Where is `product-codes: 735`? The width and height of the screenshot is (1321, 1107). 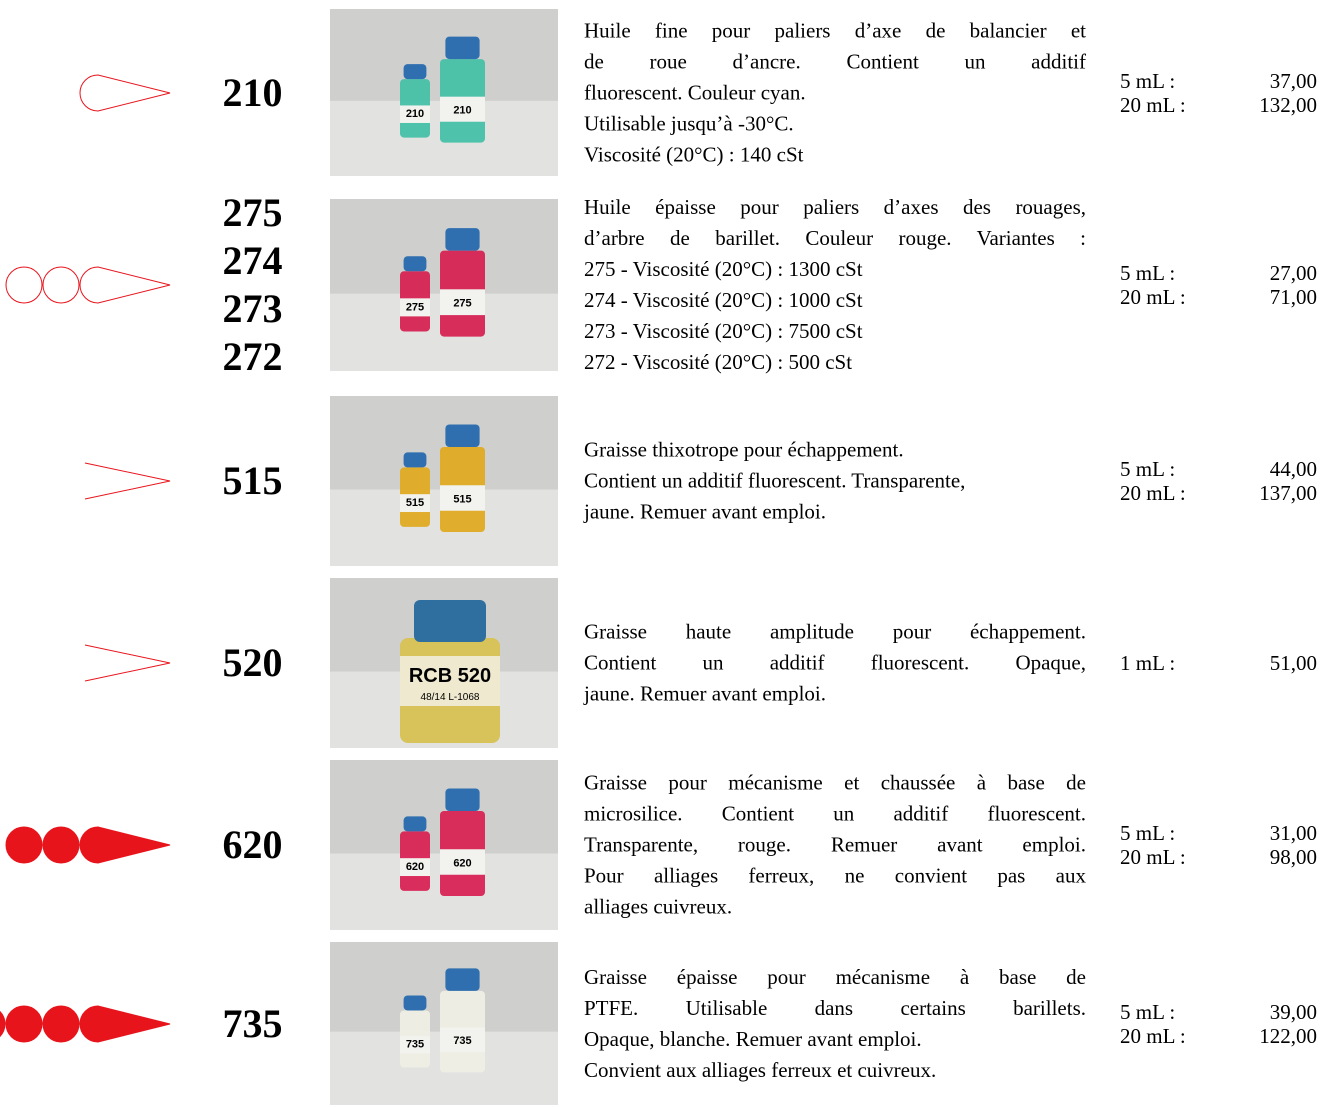
product-codes: 735 is located at coordinates (252, 1024).